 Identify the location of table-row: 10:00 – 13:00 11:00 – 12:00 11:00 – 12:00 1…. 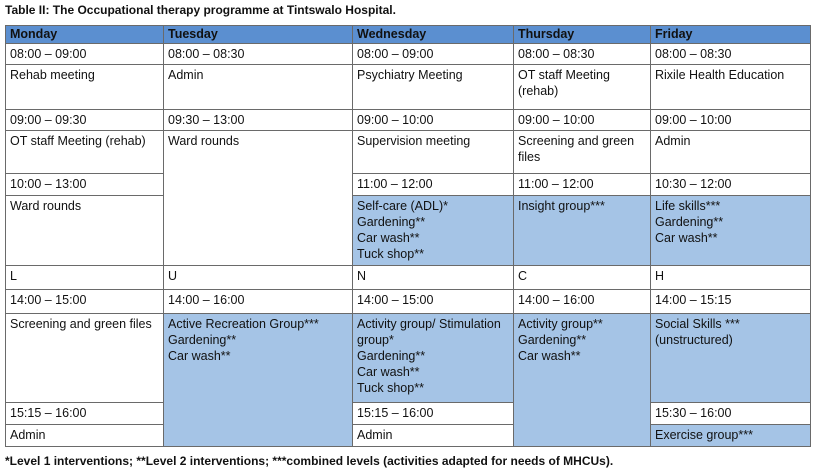
(408, 184).